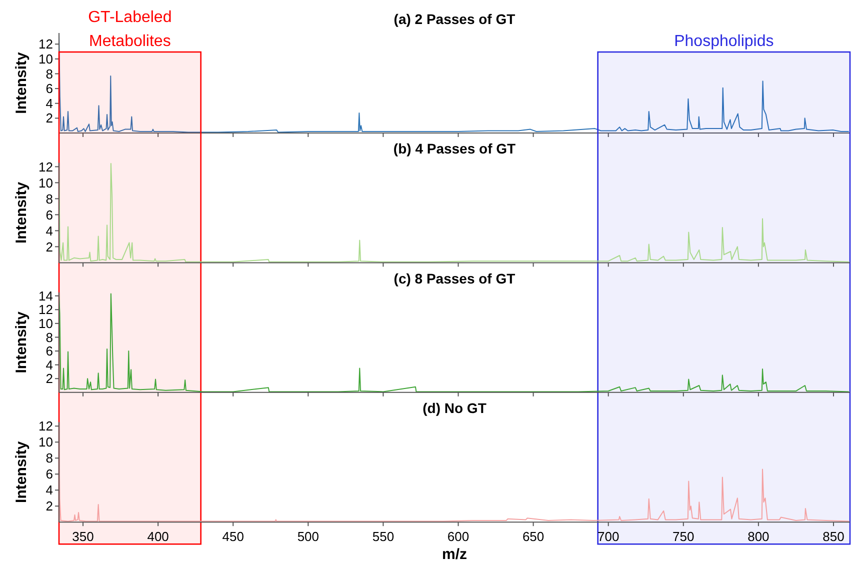  I want to click on chart-title: (b) 4 Passes of GT, so click(454, 148).